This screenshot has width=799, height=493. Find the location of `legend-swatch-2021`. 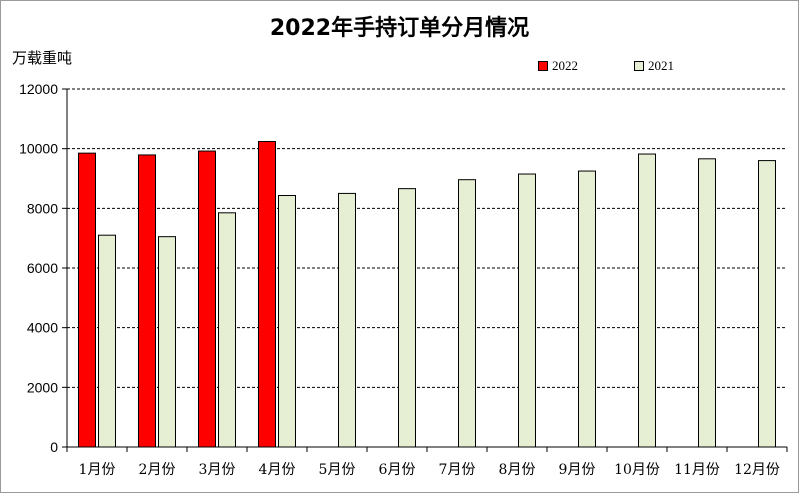

legend-swatch-2021 is located at coordinates (639, 66).